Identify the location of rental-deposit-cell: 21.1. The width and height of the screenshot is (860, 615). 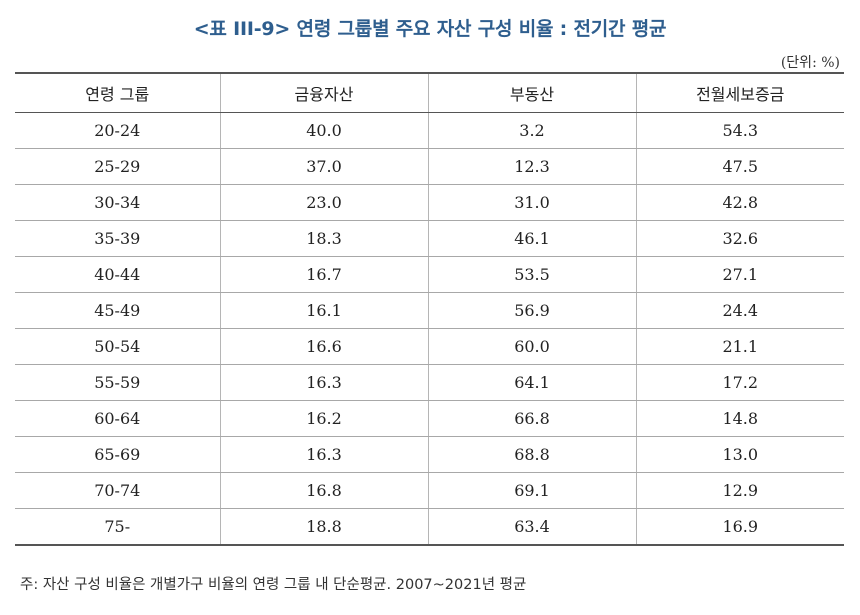
(739, 346).